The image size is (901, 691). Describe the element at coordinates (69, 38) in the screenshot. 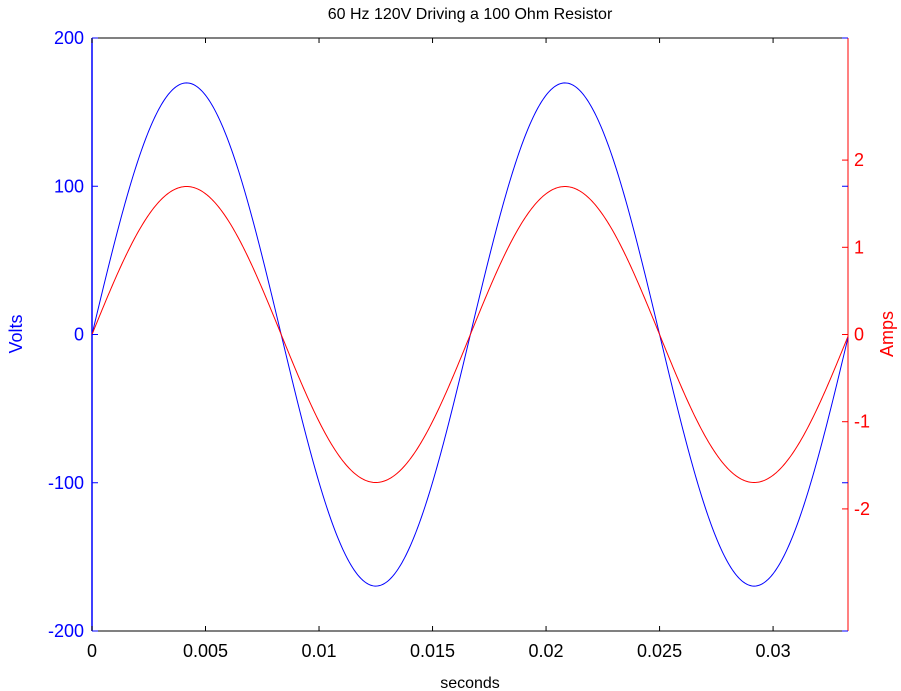

I see `y-left-tick-label: 200` at that location.